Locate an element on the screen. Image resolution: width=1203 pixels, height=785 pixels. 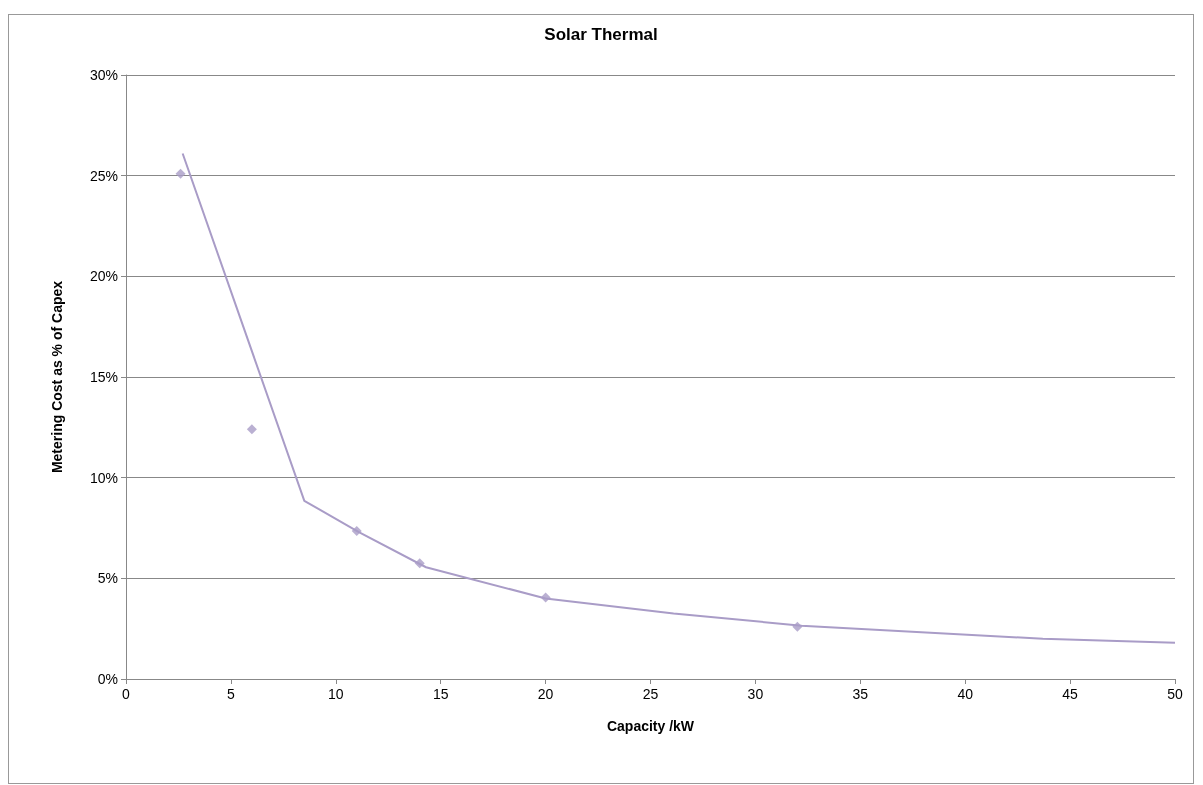
x-tick-label: 45 is located at coordinates (1070, 694).